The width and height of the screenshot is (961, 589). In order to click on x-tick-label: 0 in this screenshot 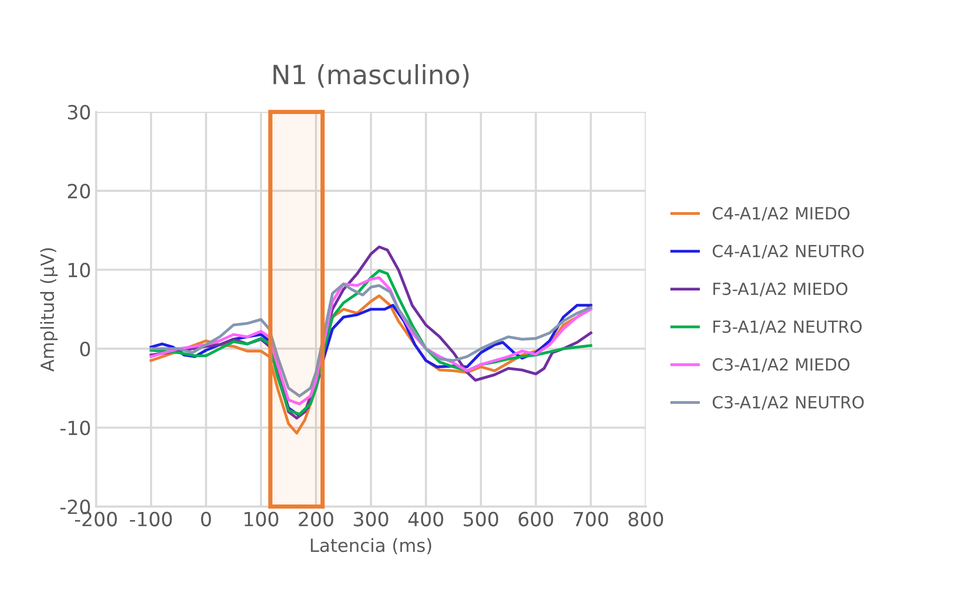, I will do `click(206, 519)`.